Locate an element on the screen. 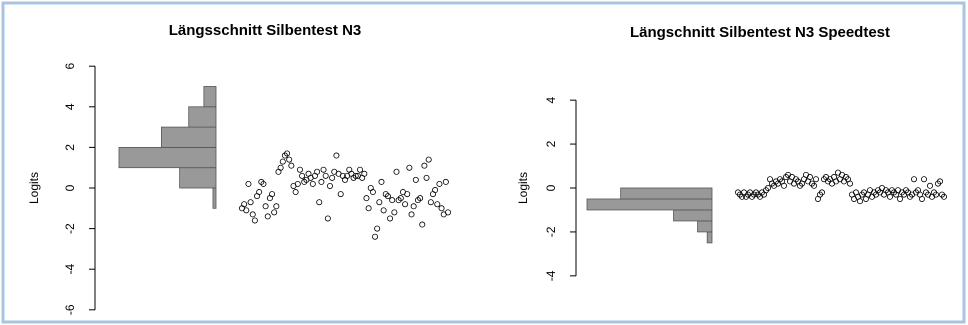 This screenshot has width=968, height=325. chart-title: Längschnitt Silbentest N3 Speedtest is located at coordinates (760, 32).